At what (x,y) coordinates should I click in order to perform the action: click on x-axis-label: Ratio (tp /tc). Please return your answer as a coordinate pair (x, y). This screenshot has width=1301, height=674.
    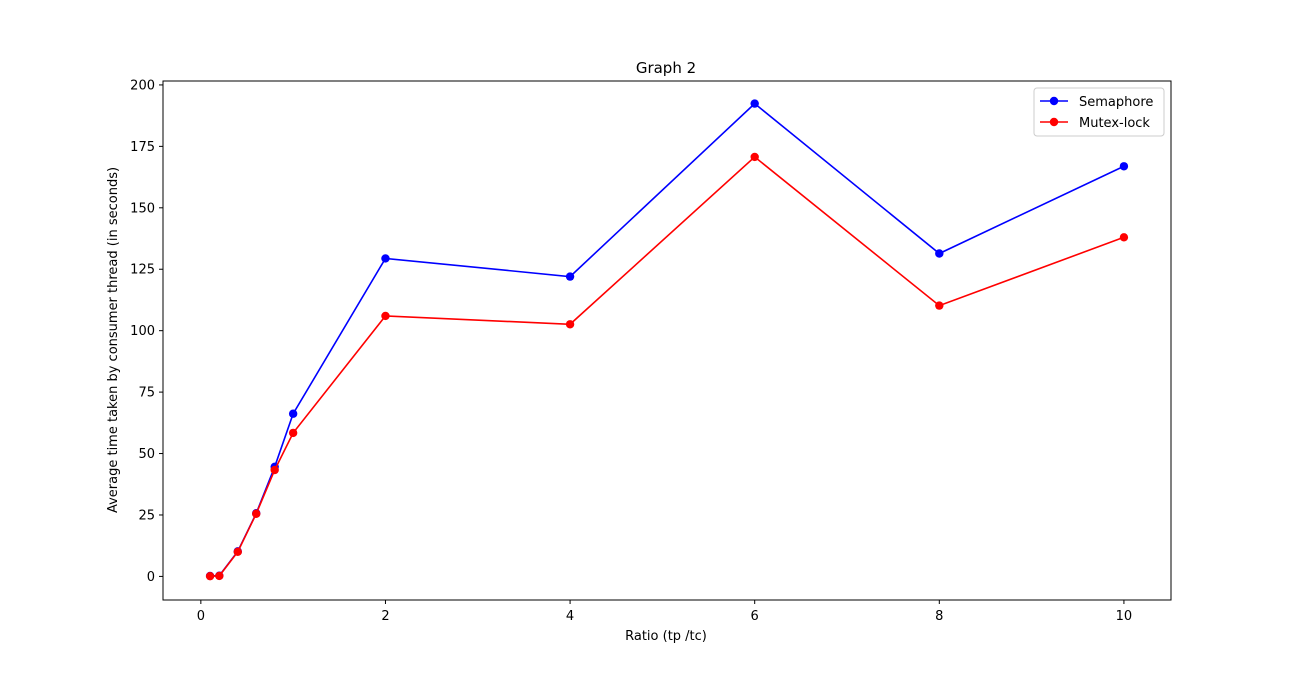
    Looking at the image, I should click on (666, 636).